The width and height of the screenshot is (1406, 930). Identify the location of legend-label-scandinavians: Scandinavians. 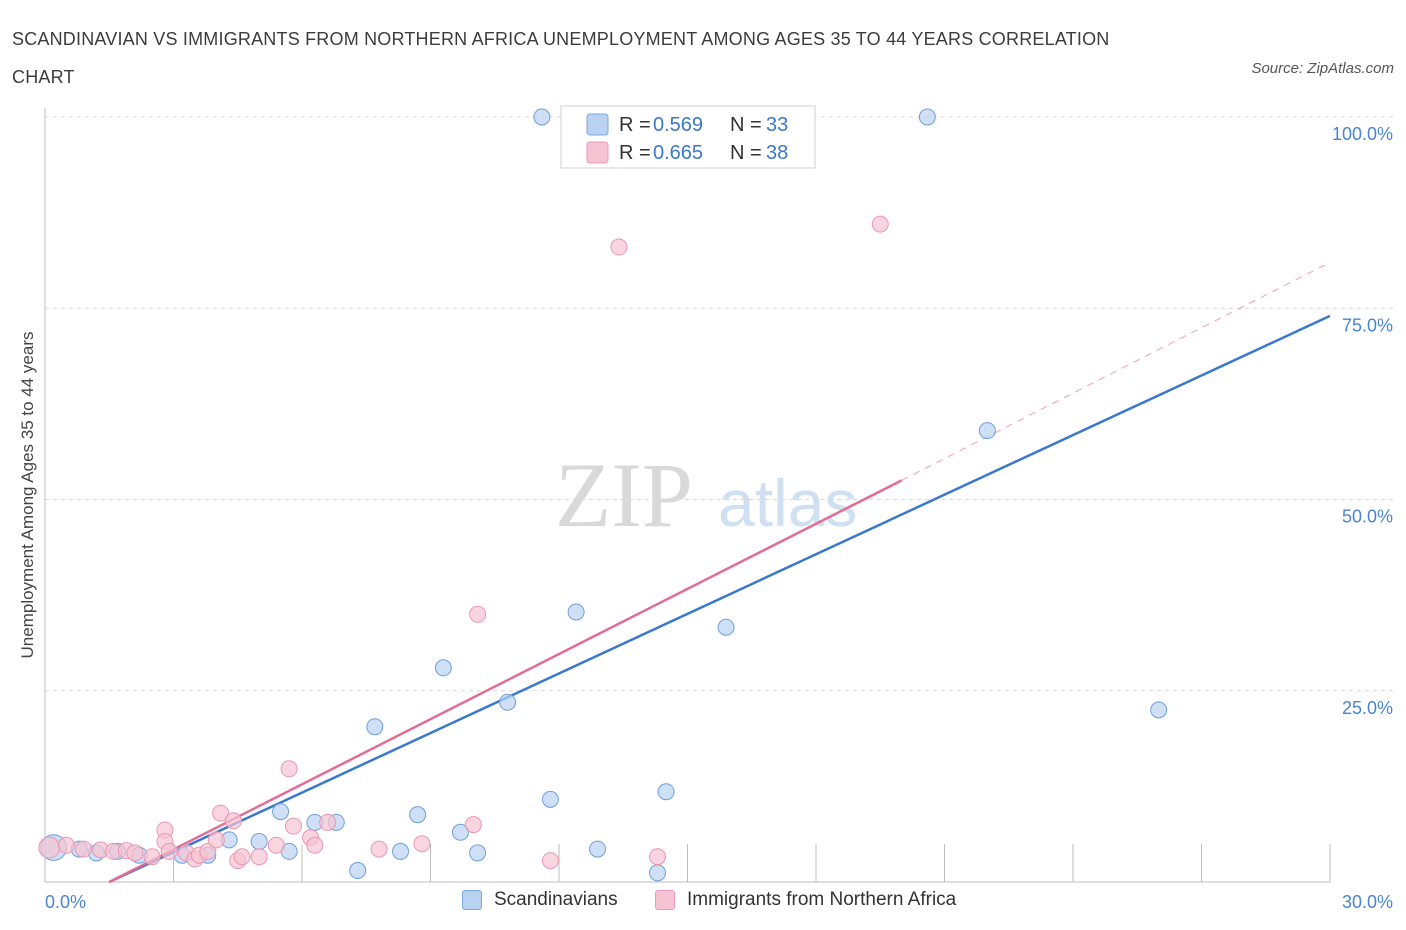
(556, 899).